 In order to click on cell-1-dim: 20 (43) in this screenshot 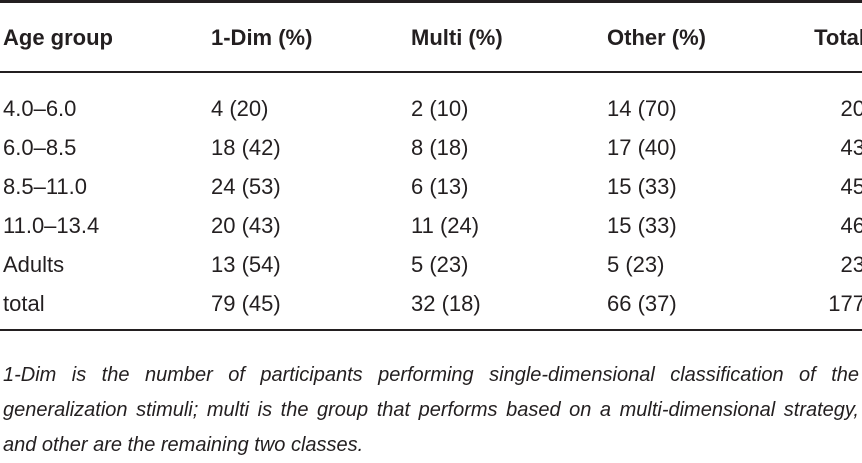, I will do `click(246, 225)`.